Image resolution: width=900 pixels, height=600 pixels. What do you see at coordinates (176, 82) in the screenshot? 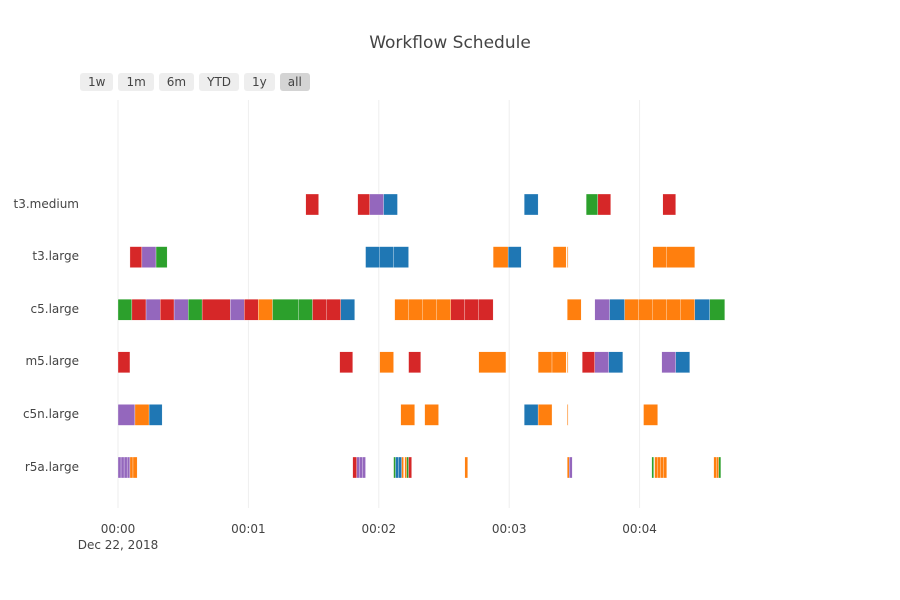
I see `range-button-6m: 6m` at bounding box center [176, 82].